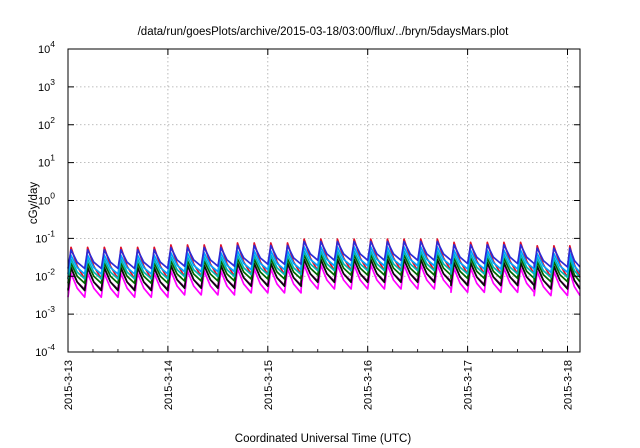 This screenshot has height=448, width=640. Describe the element at coordinates (45, 274) in the screenshot. I see `y-tick-label: 10⁻²` at that location.